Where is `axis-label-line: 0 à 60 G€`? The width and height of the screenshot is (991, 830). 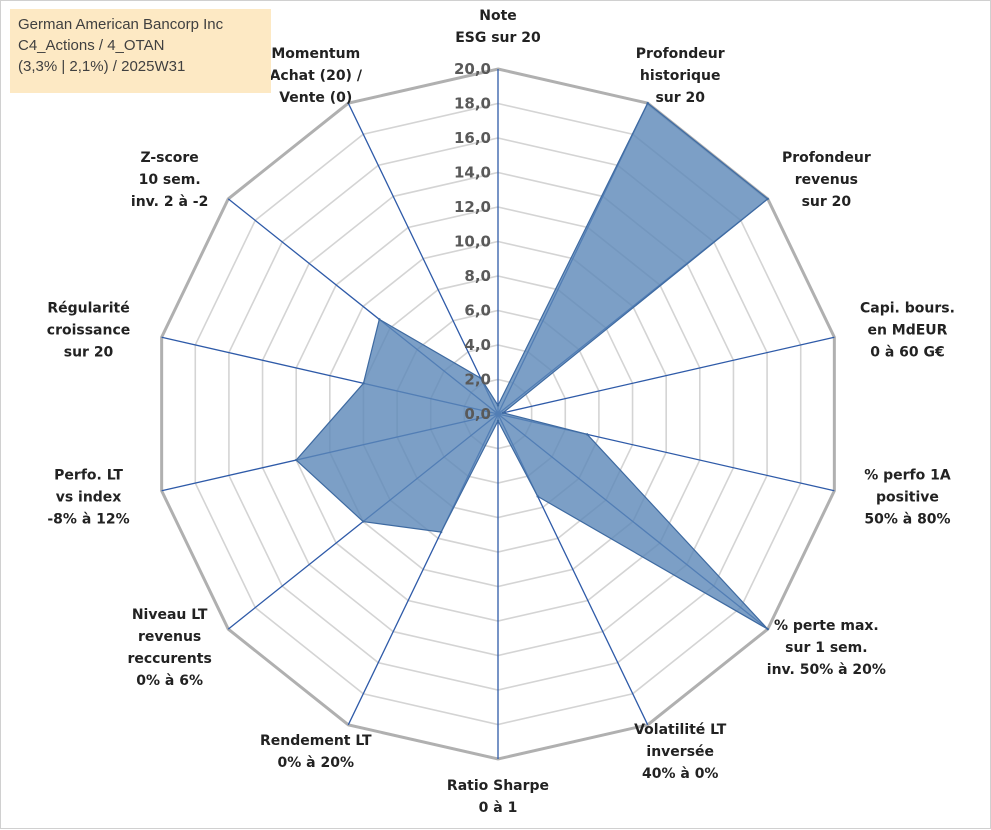
axis-label-line: 0 à 60 G€ is located at coordinates (907, 353).